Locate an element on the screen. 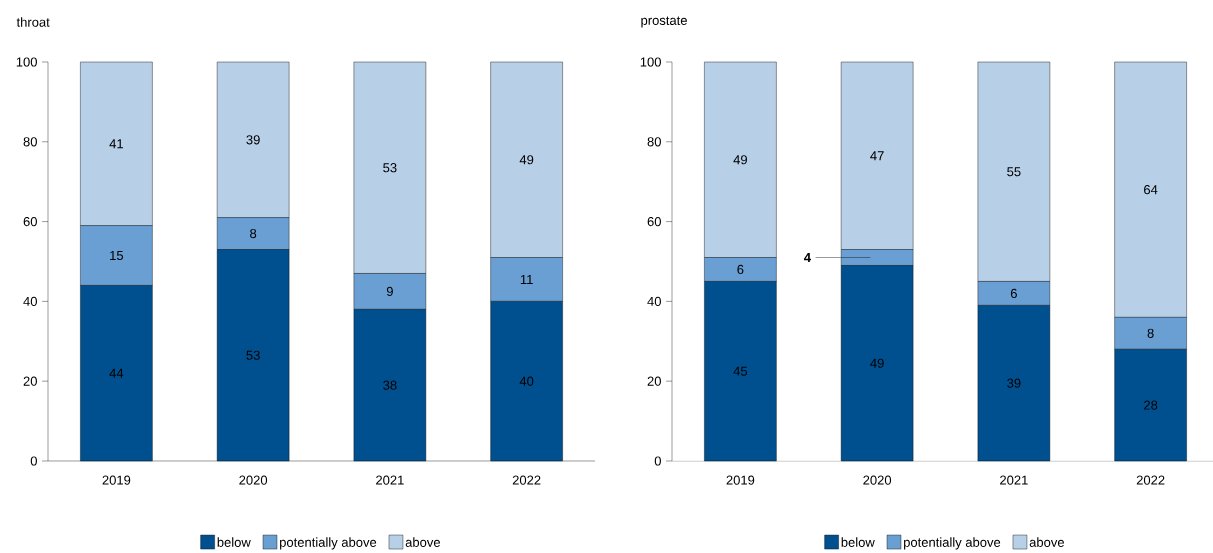  data-label: 55 is located at coordinates (1014, 172).